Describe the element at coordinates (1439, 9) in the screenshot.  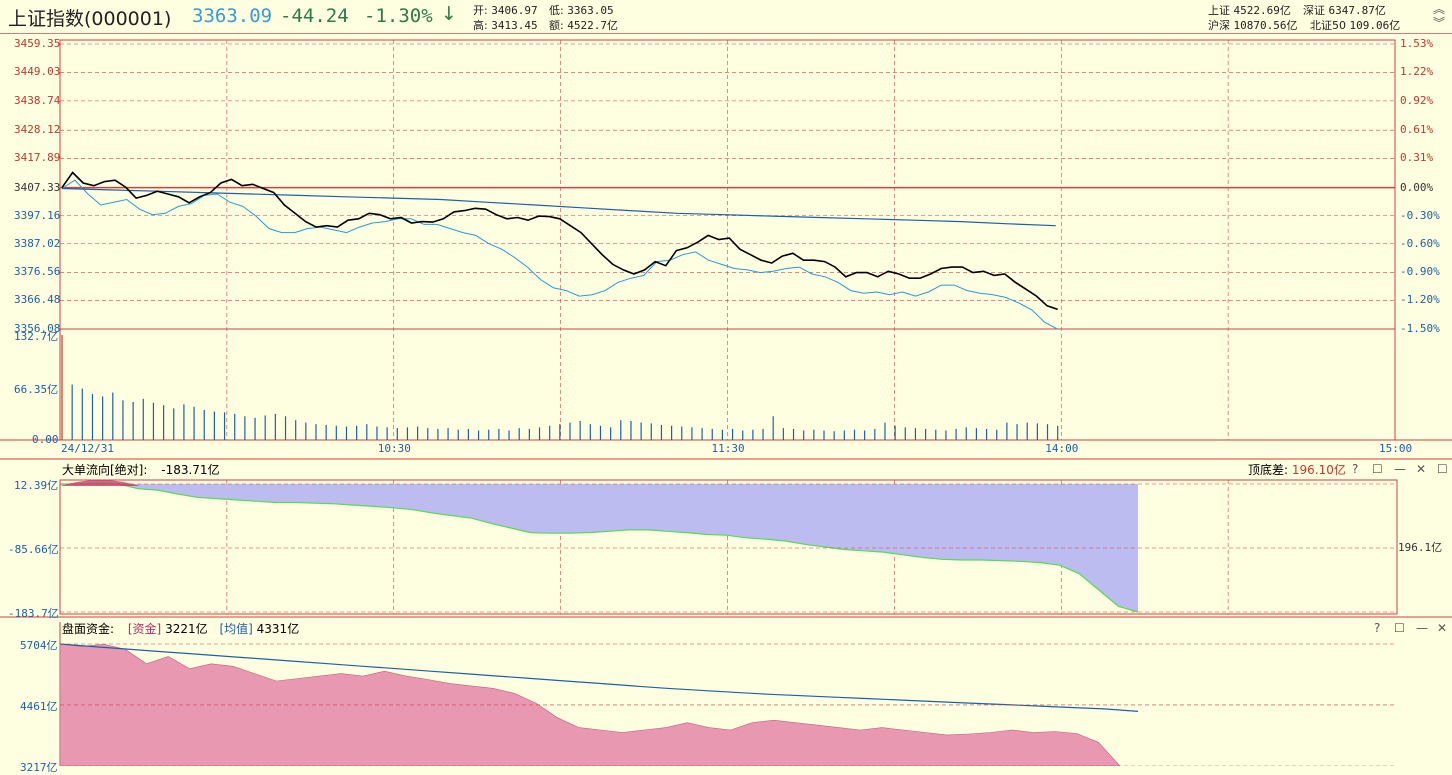
I see `scroll-up-button: ︽` at that location.